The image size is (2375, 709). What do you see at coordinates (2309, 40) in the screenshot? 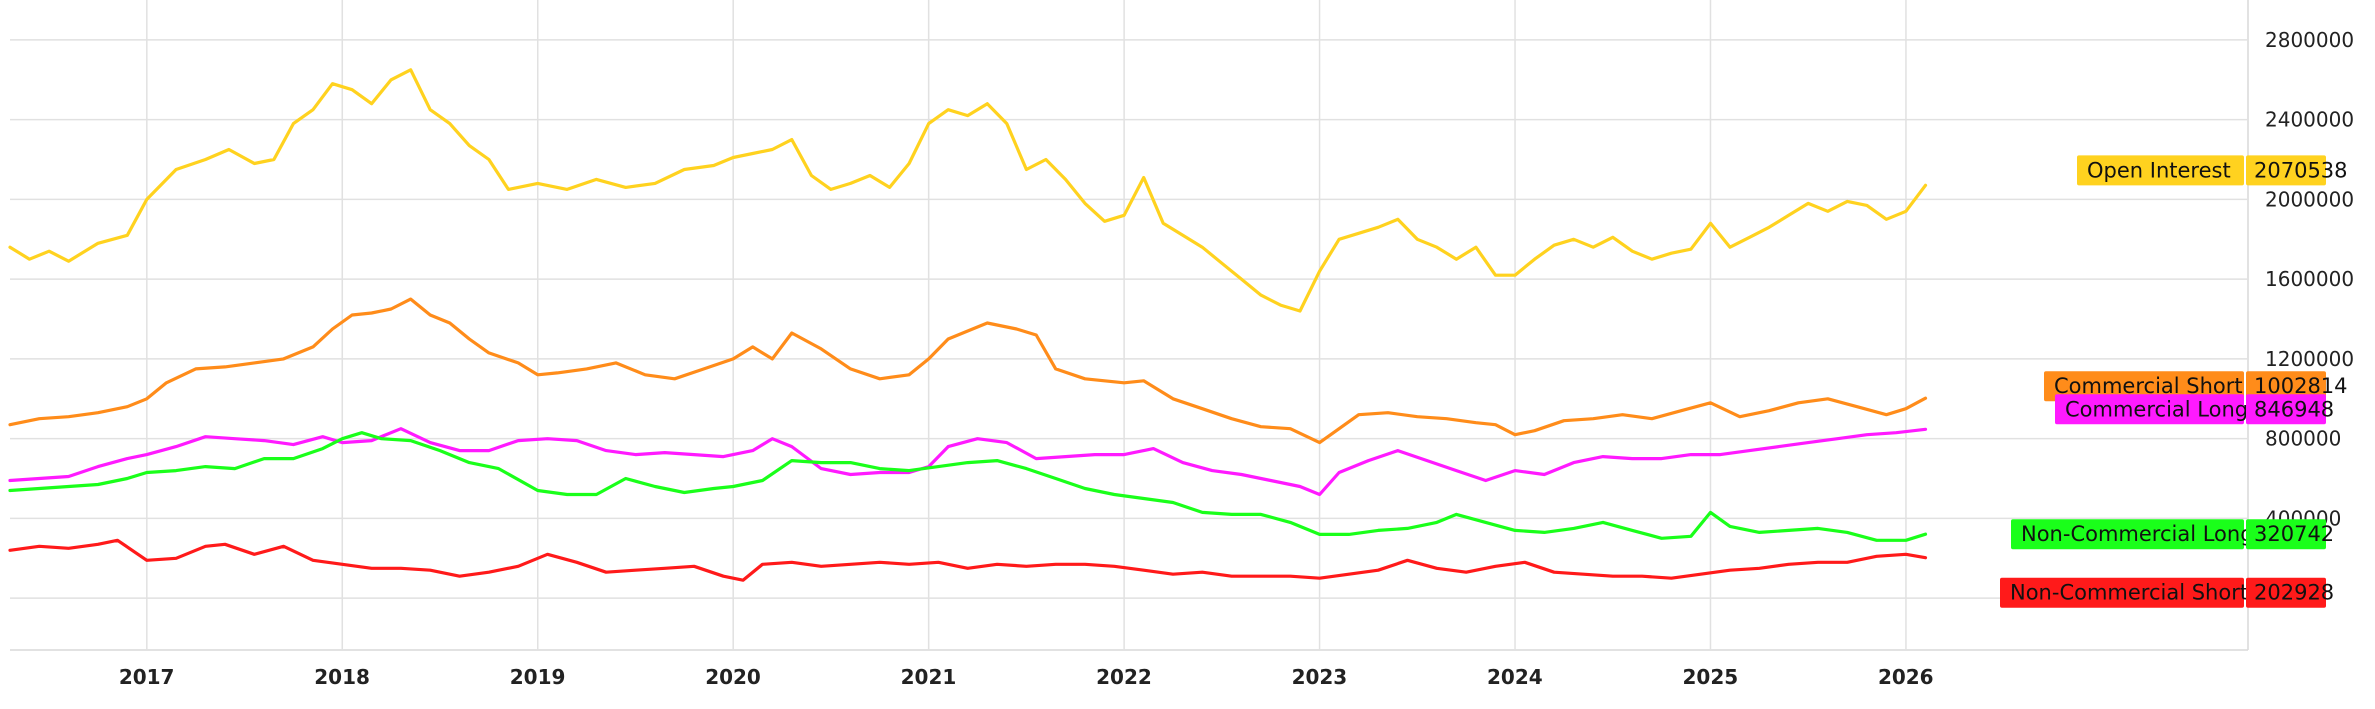
I see `y-tick-label: 2800000` at bounding box center [2309, 40].